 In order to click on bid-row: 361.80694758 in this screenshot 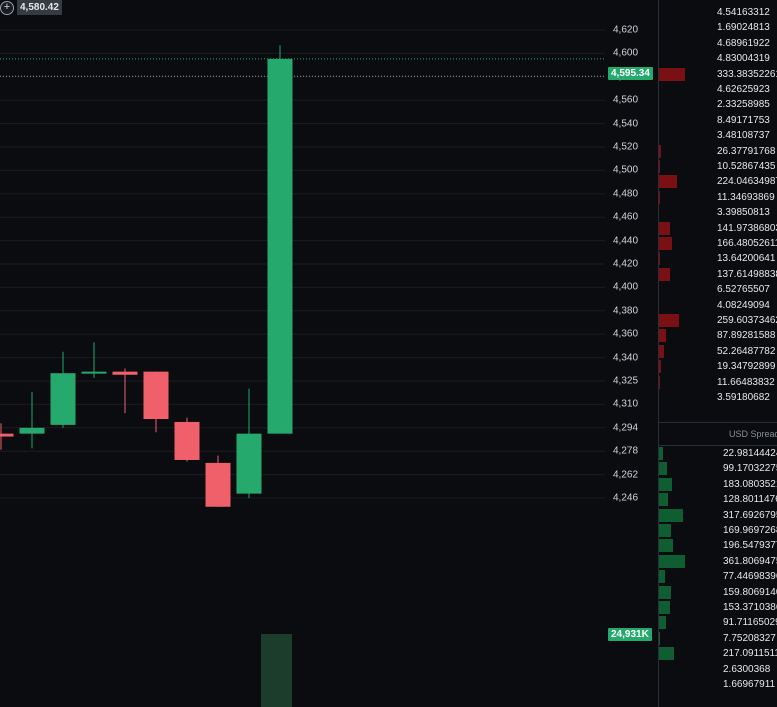, I will do `click(718, 561)`.